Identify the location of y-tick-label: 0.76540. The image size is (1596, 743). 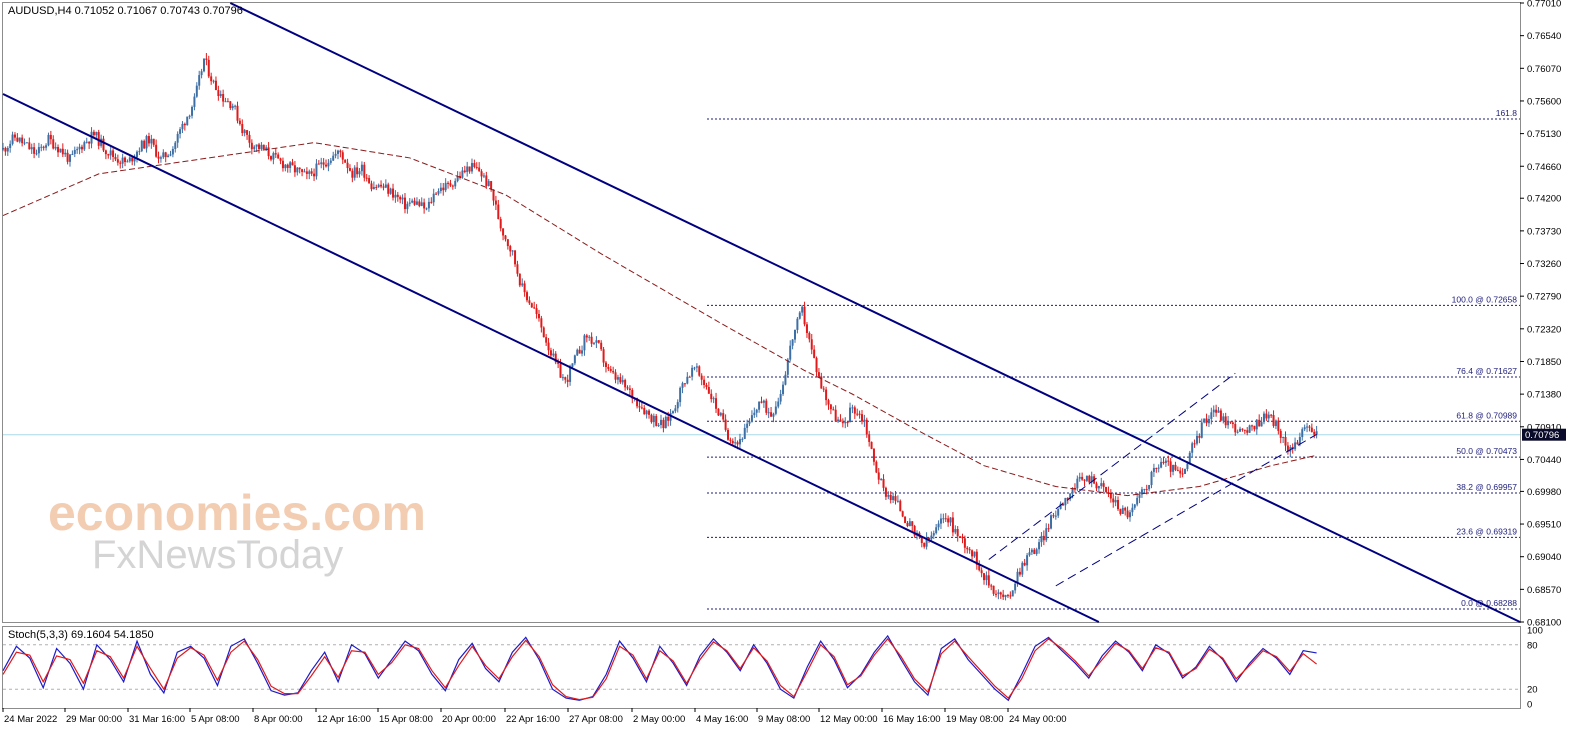
(1544, 36).